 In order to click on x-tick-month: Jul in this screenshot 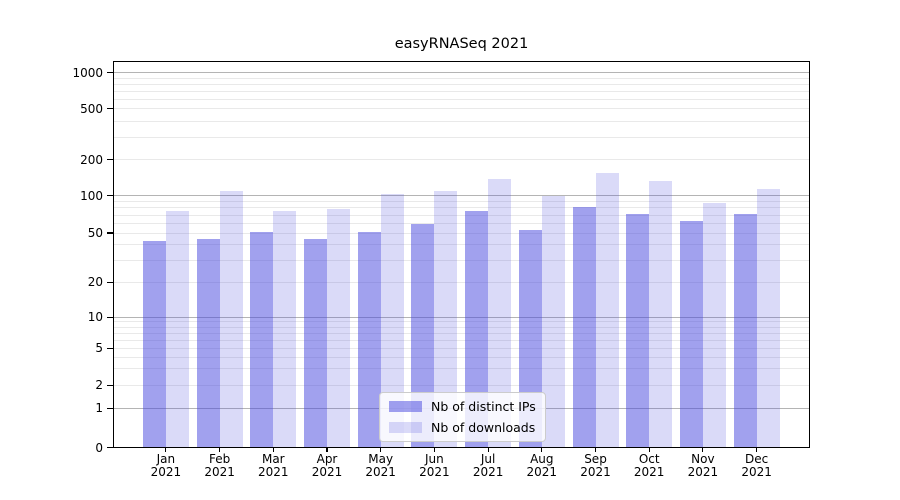, I will do `click(488, 458)`.